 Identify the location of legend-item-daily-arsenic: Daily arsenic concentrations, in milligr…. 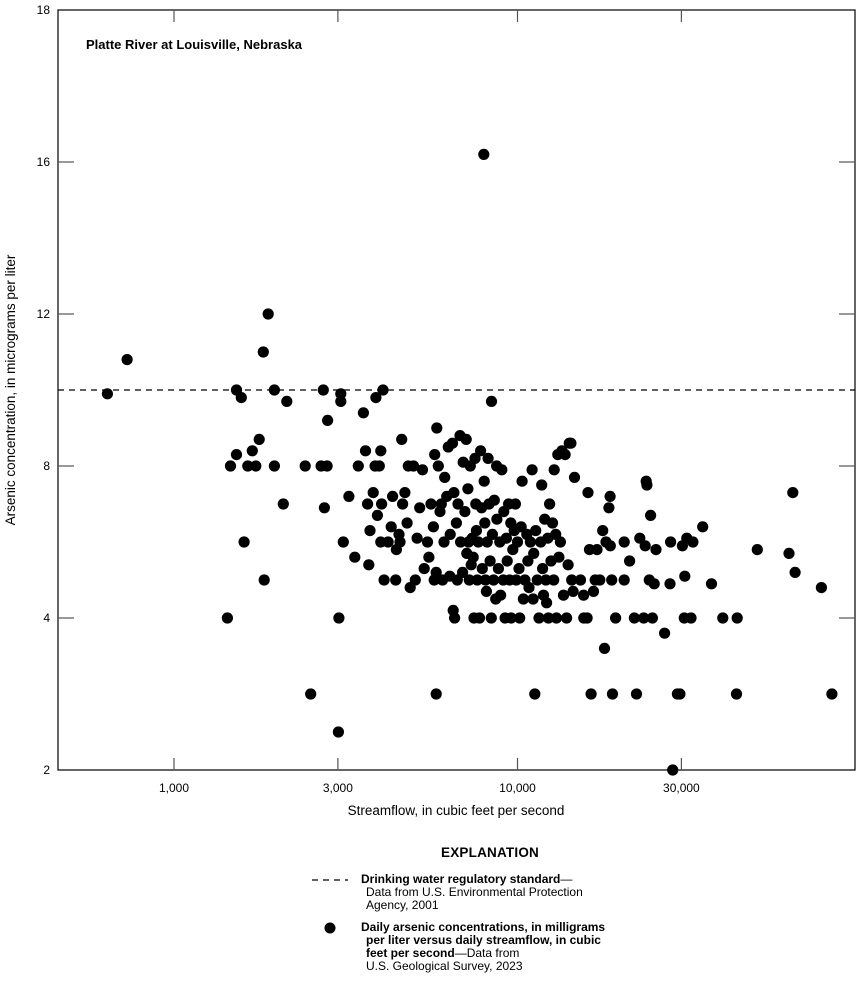
(480, 947).